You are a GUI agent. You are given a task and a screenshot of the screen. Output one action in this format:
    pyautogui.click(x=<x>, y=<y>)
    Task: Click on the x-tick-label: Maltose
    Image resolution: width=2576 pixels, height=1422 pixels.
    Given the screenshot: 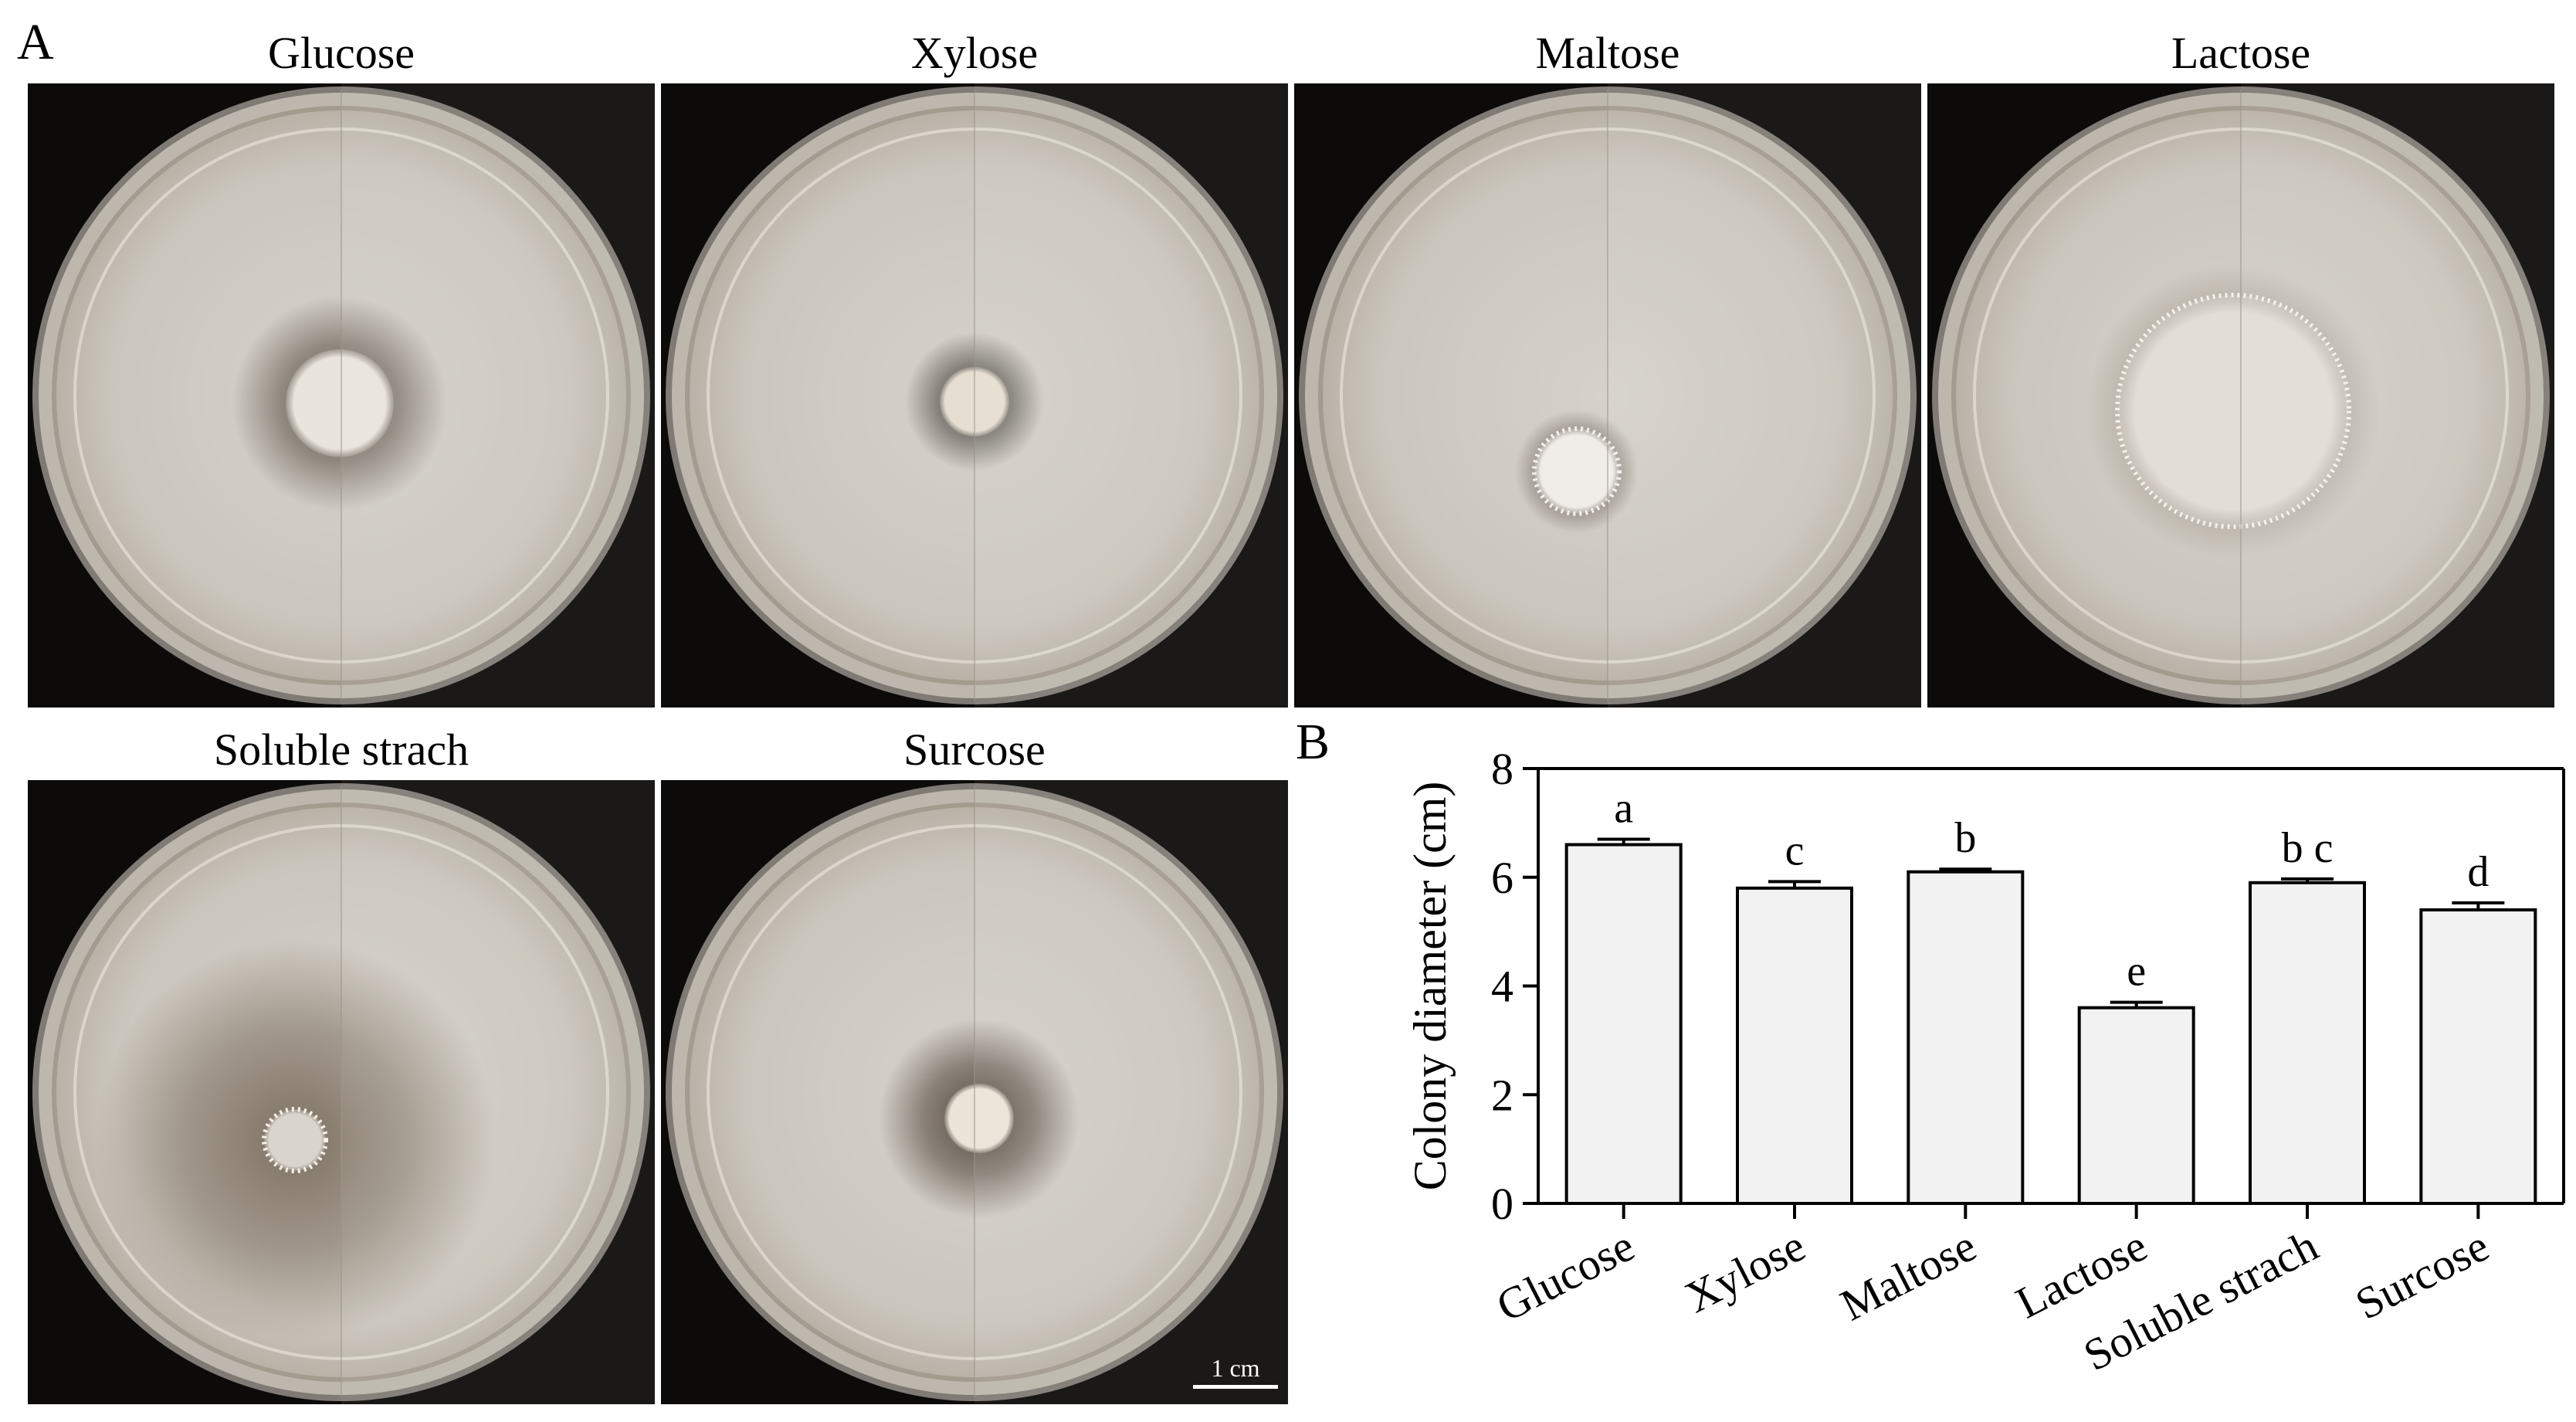 What is the action you would take?
    pyautogui.click(x=1908, y=1275)
    